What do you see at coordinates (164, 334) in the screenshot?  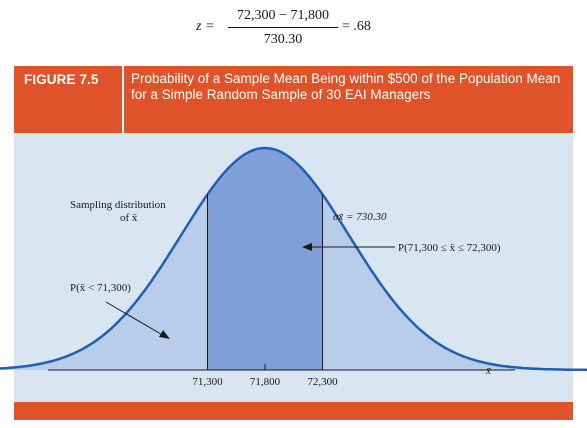 I see `left-prob-arrow-head` at bounding box center [164, 334].